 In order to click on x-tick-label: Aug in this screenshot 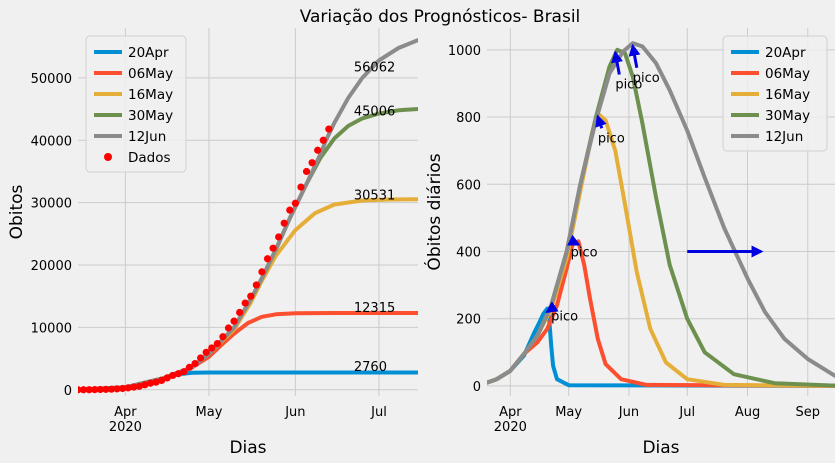, I will do `click(747, 412)`.